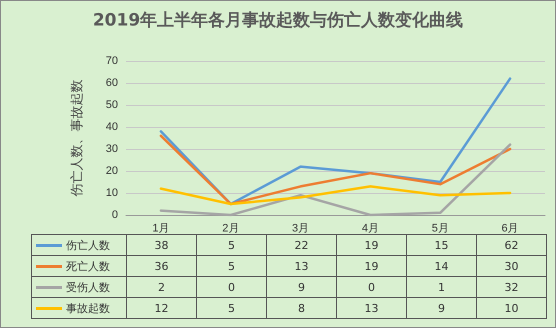 This screenshot has height=328, width=556. What do you see at coordinates (510, 228) in the screenshot?
I see `x-tick-label: 6月` at bounding box center [510, 228].